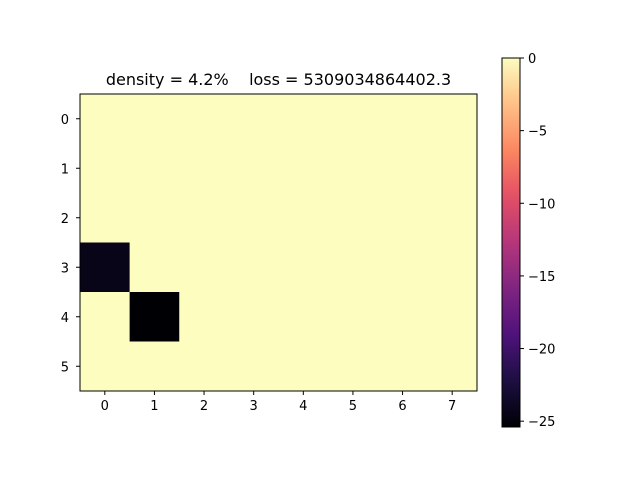  I want to click on y-tick-label: 0, so click(65, 120).